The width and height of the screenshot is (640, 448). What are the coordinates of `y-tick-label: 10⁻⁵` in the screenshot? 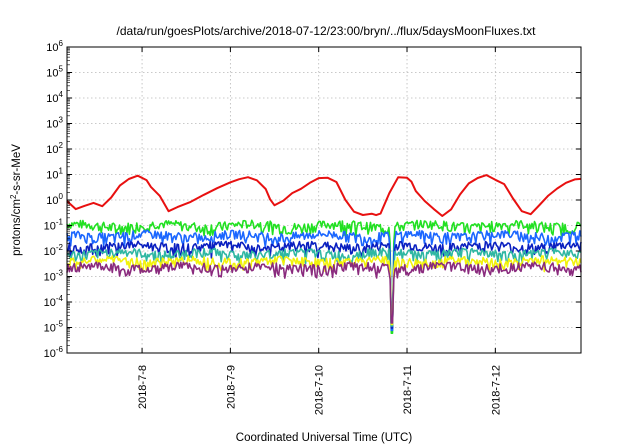 It's located at (54, 327).